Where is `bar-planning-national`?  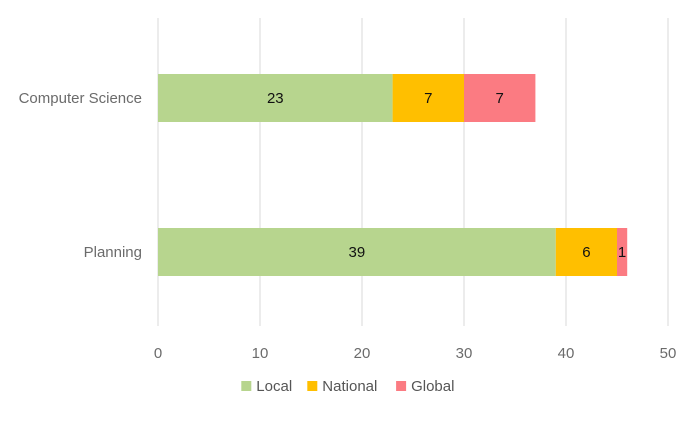
bar-planning-national is located at coordinates (586, 252).